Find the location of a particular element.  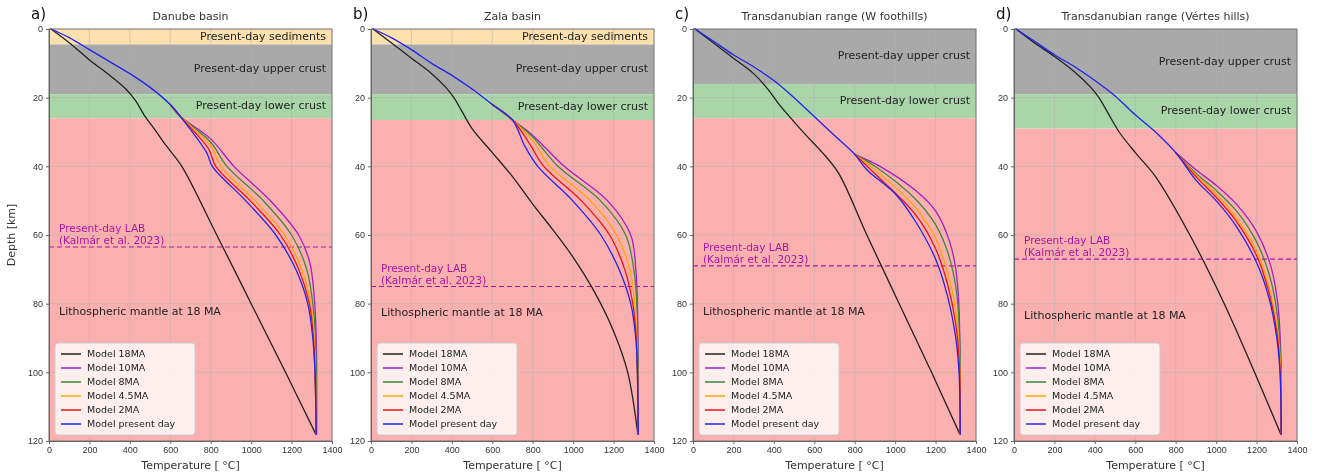

text: c) is located at coordinates (682, 14).